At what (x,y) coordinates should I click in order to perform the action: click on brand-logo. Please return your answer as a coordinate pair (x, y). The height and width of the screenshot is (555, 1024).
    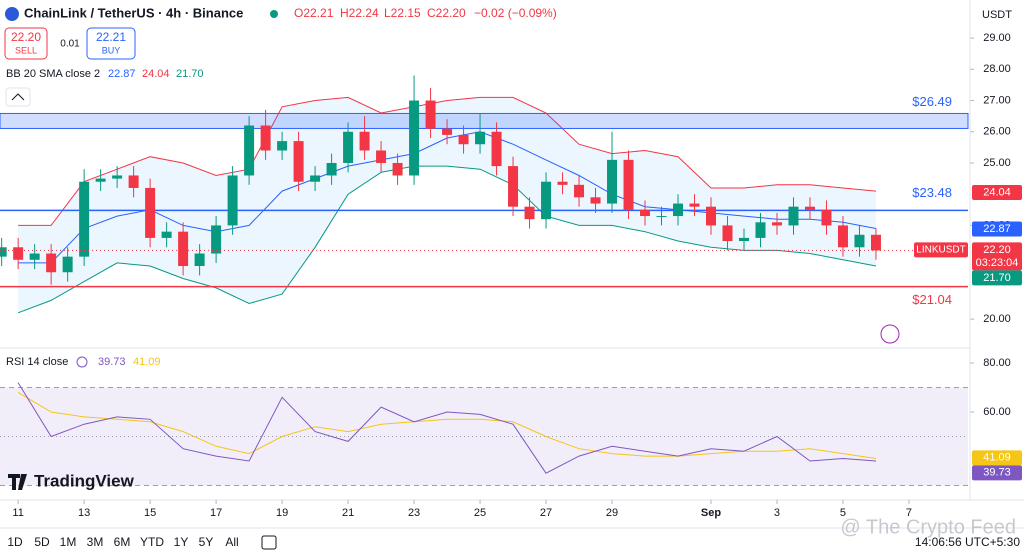
    Looking at the image, I should click on (17, 482).